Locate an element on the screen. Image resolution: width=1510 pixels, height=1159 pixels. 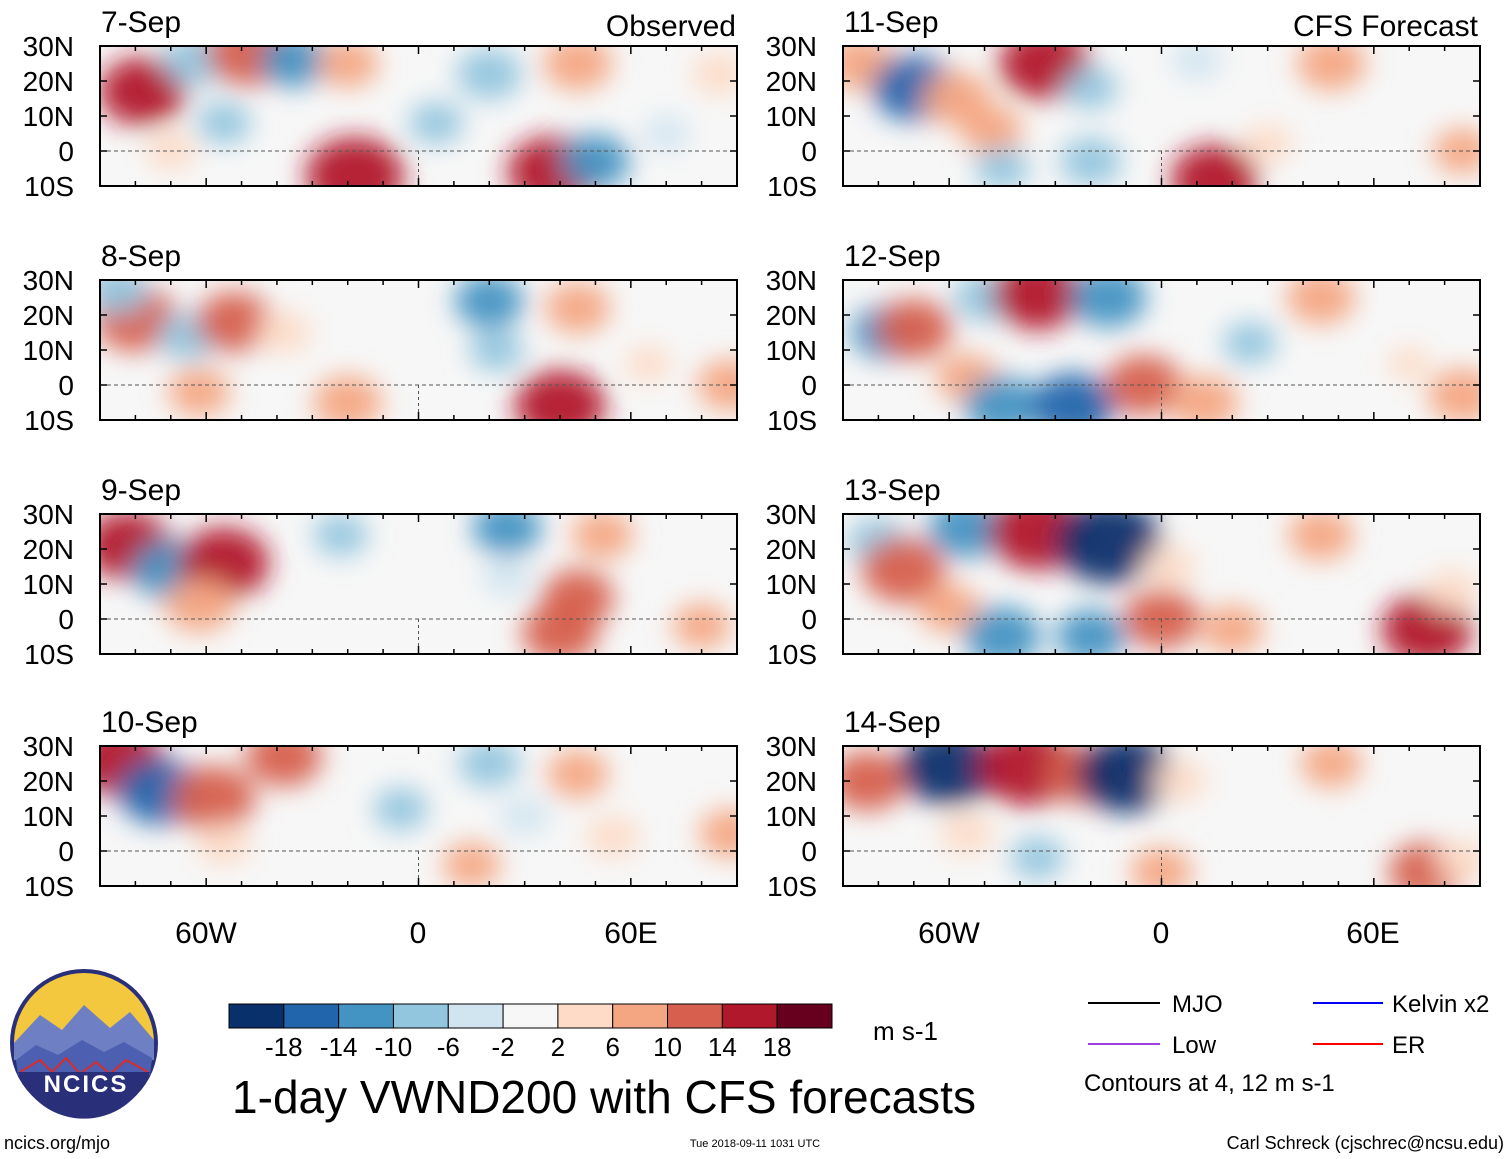
logo-text: NCICS is located at coordinates (86, 1084).